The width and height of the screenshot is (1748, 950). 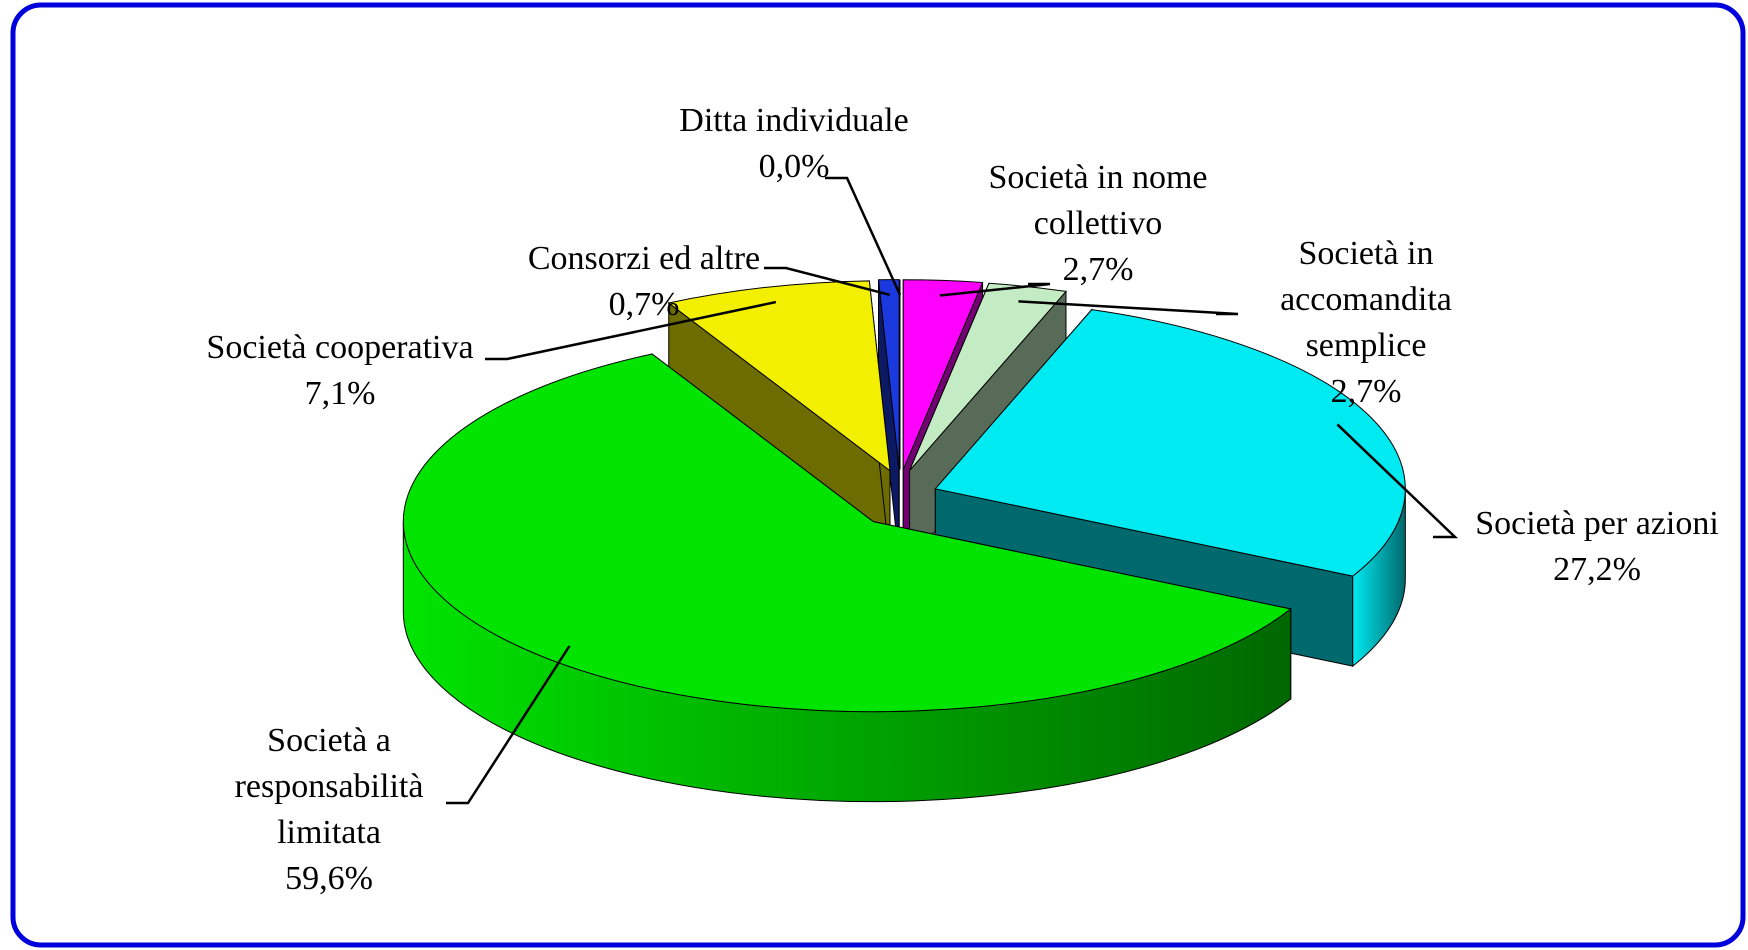 What do you see at coordinates (793, 144) in the screenshot?
I see `slice-label: Ditta individuale 0,0%` at bounding box center [793, 144].